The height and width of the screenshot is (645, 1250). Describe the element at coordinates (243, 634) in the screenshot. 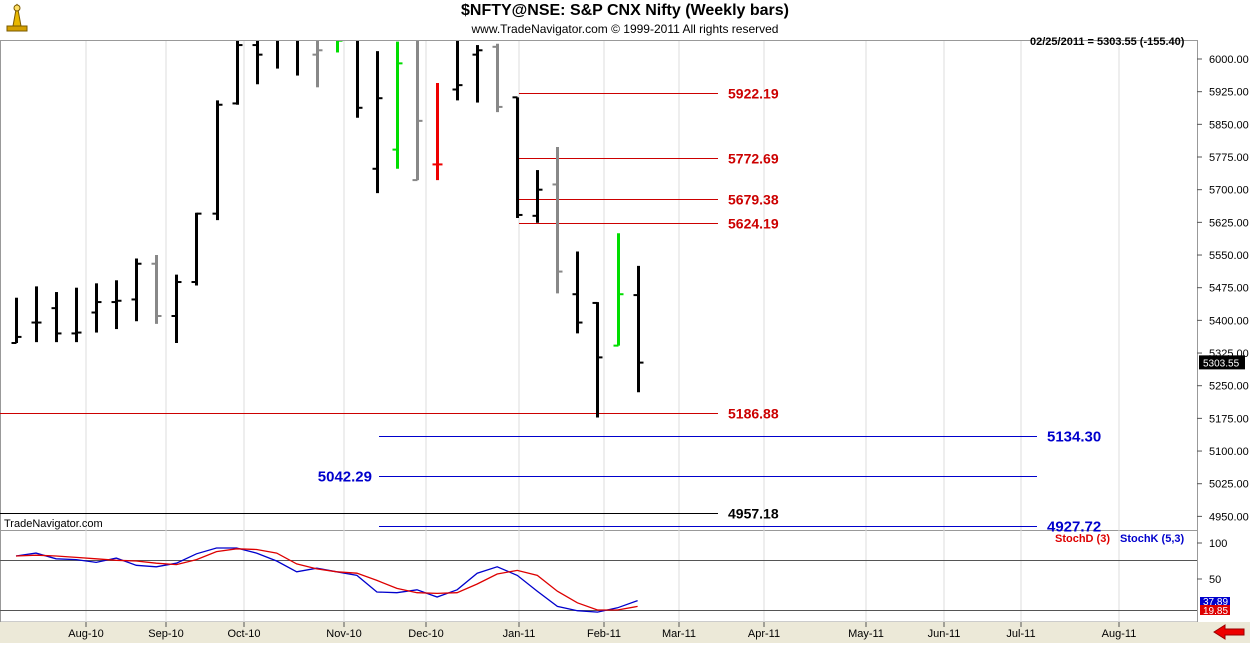

I see `x-tick-label: Oct-10` at that location.